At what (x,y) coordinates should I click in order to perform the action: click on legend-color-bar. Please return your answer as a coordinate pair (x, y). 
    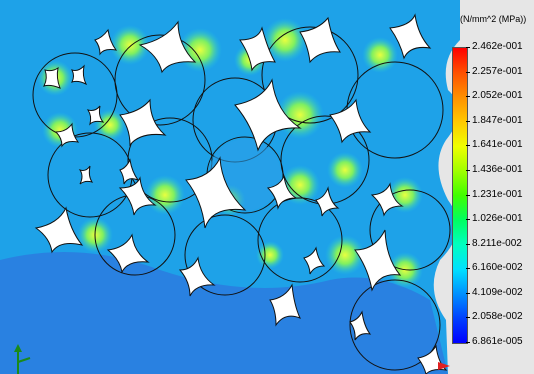
    Looking at the image, I should click on (460, 195).